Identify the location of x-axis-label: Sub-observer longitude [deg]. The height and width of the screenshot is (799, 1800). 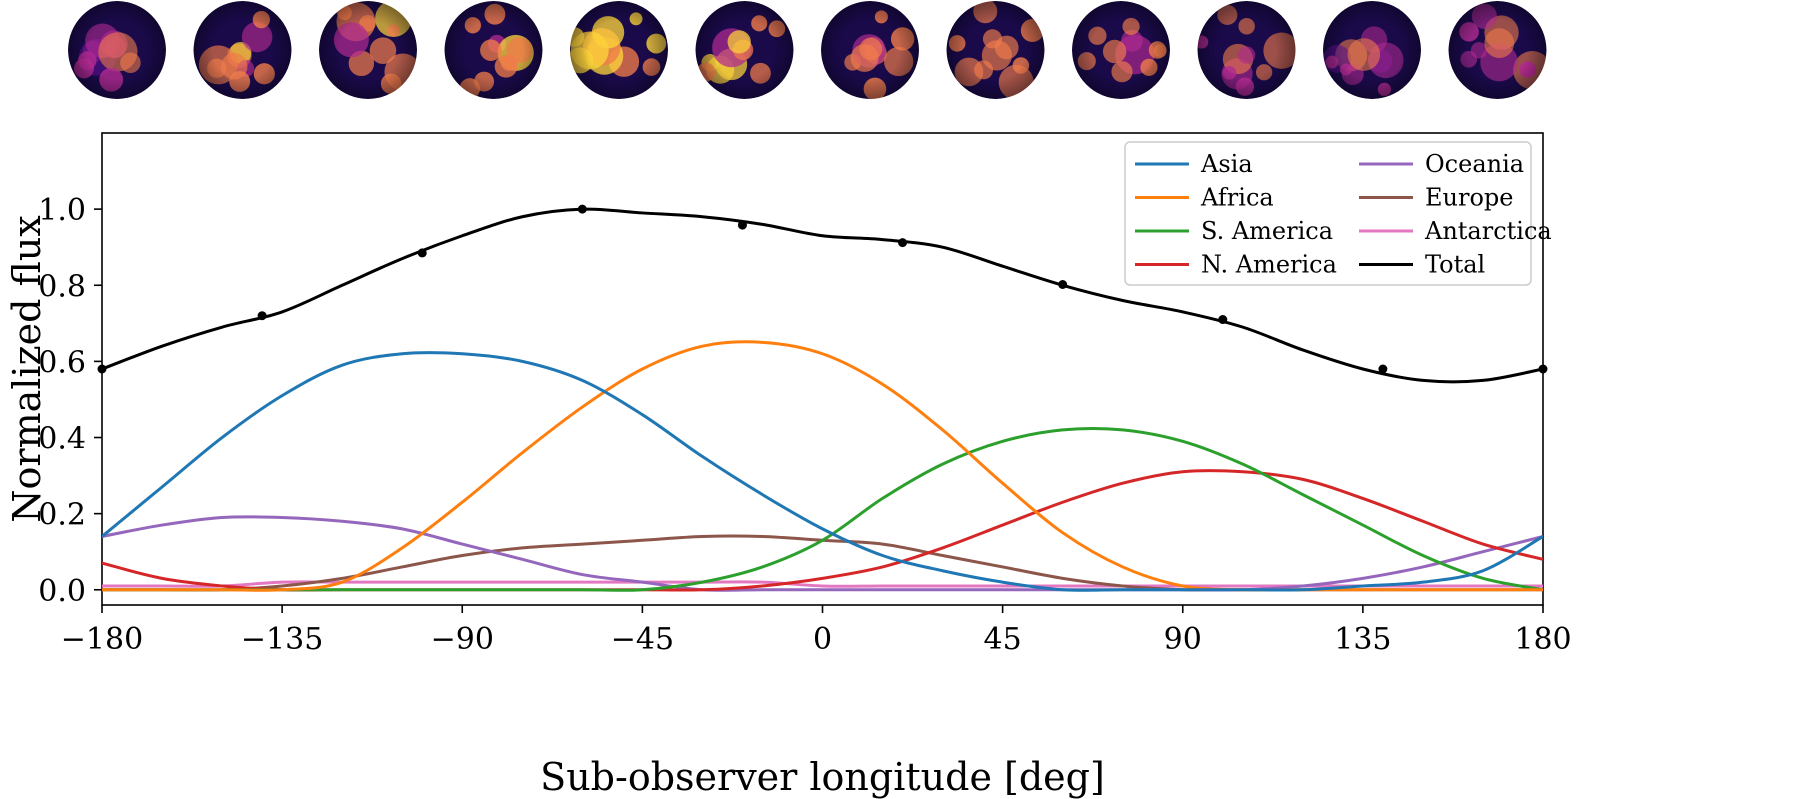
(822, 777).